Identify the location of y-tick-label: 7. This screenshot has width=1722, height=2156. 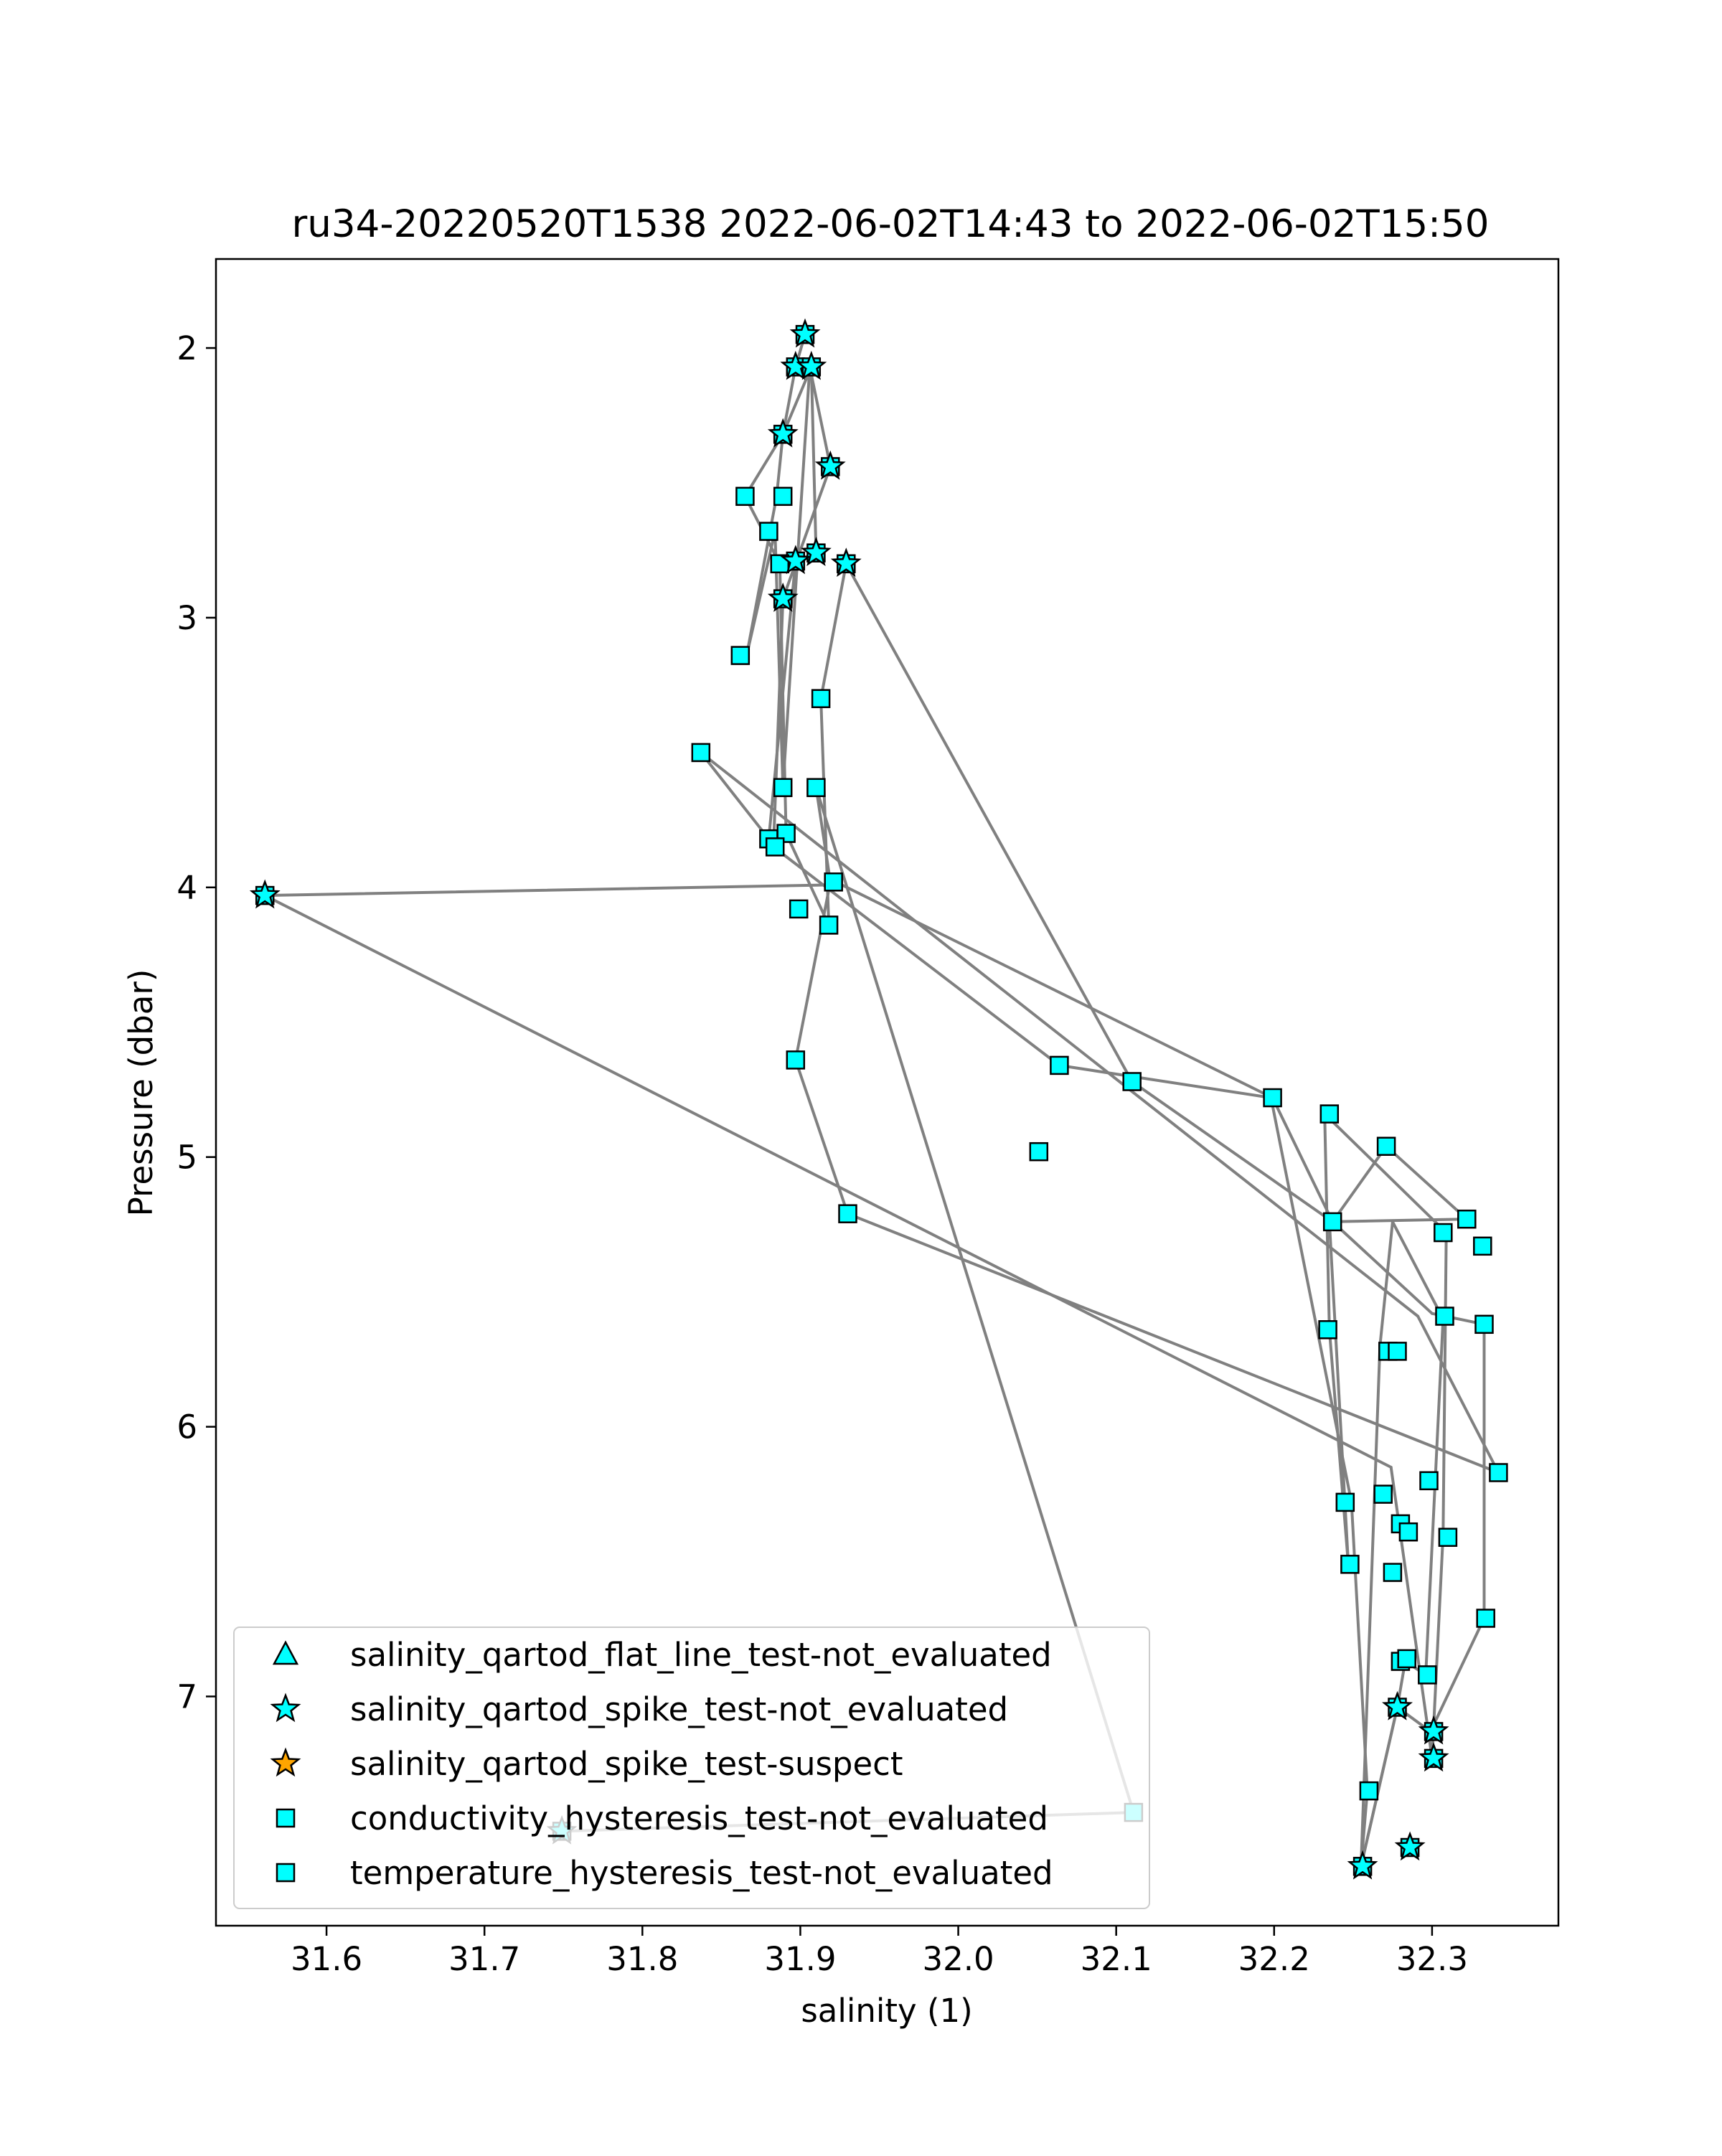
(187, 1696).